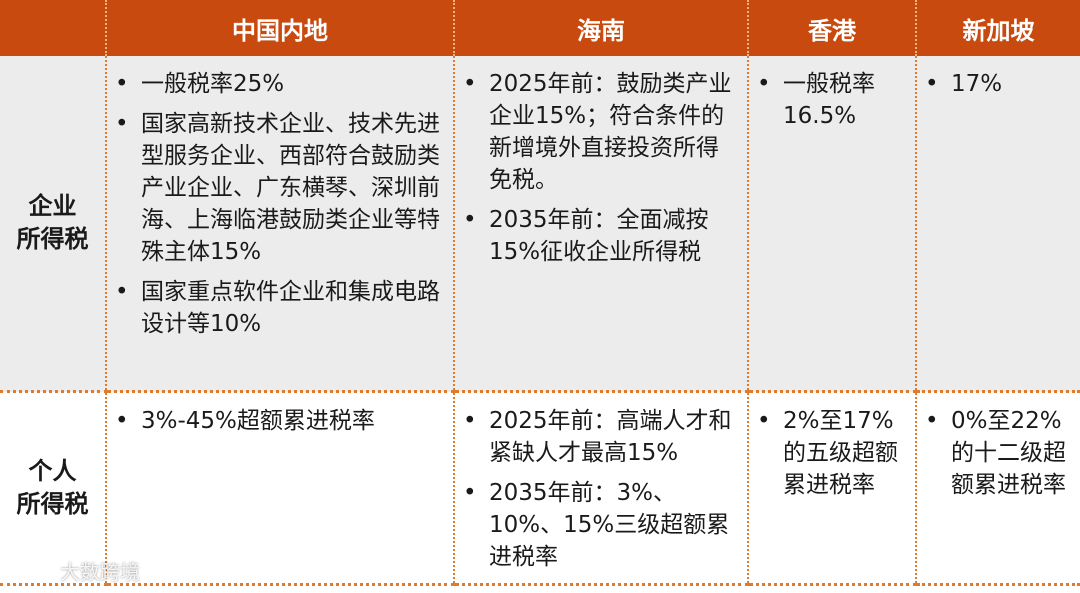 This screenshot has width=1080, height=593. What do you see at coordinates (832, 28) in the screenshot?
I see `header-hongkong: 香港` at bounding box center [832, 28].